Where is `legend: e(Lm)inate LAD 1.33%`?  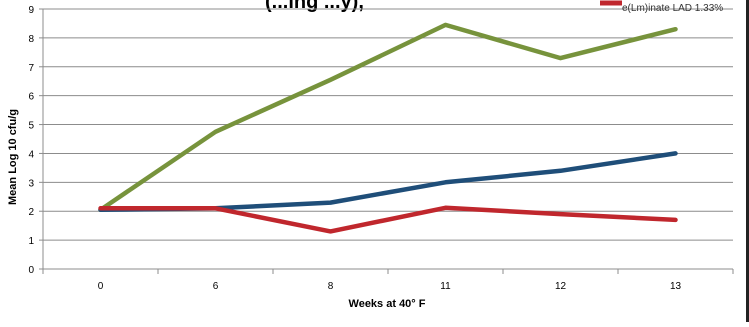 legend: e(Lm)inate LAD 1.33% is located at coordinates (661, 7).